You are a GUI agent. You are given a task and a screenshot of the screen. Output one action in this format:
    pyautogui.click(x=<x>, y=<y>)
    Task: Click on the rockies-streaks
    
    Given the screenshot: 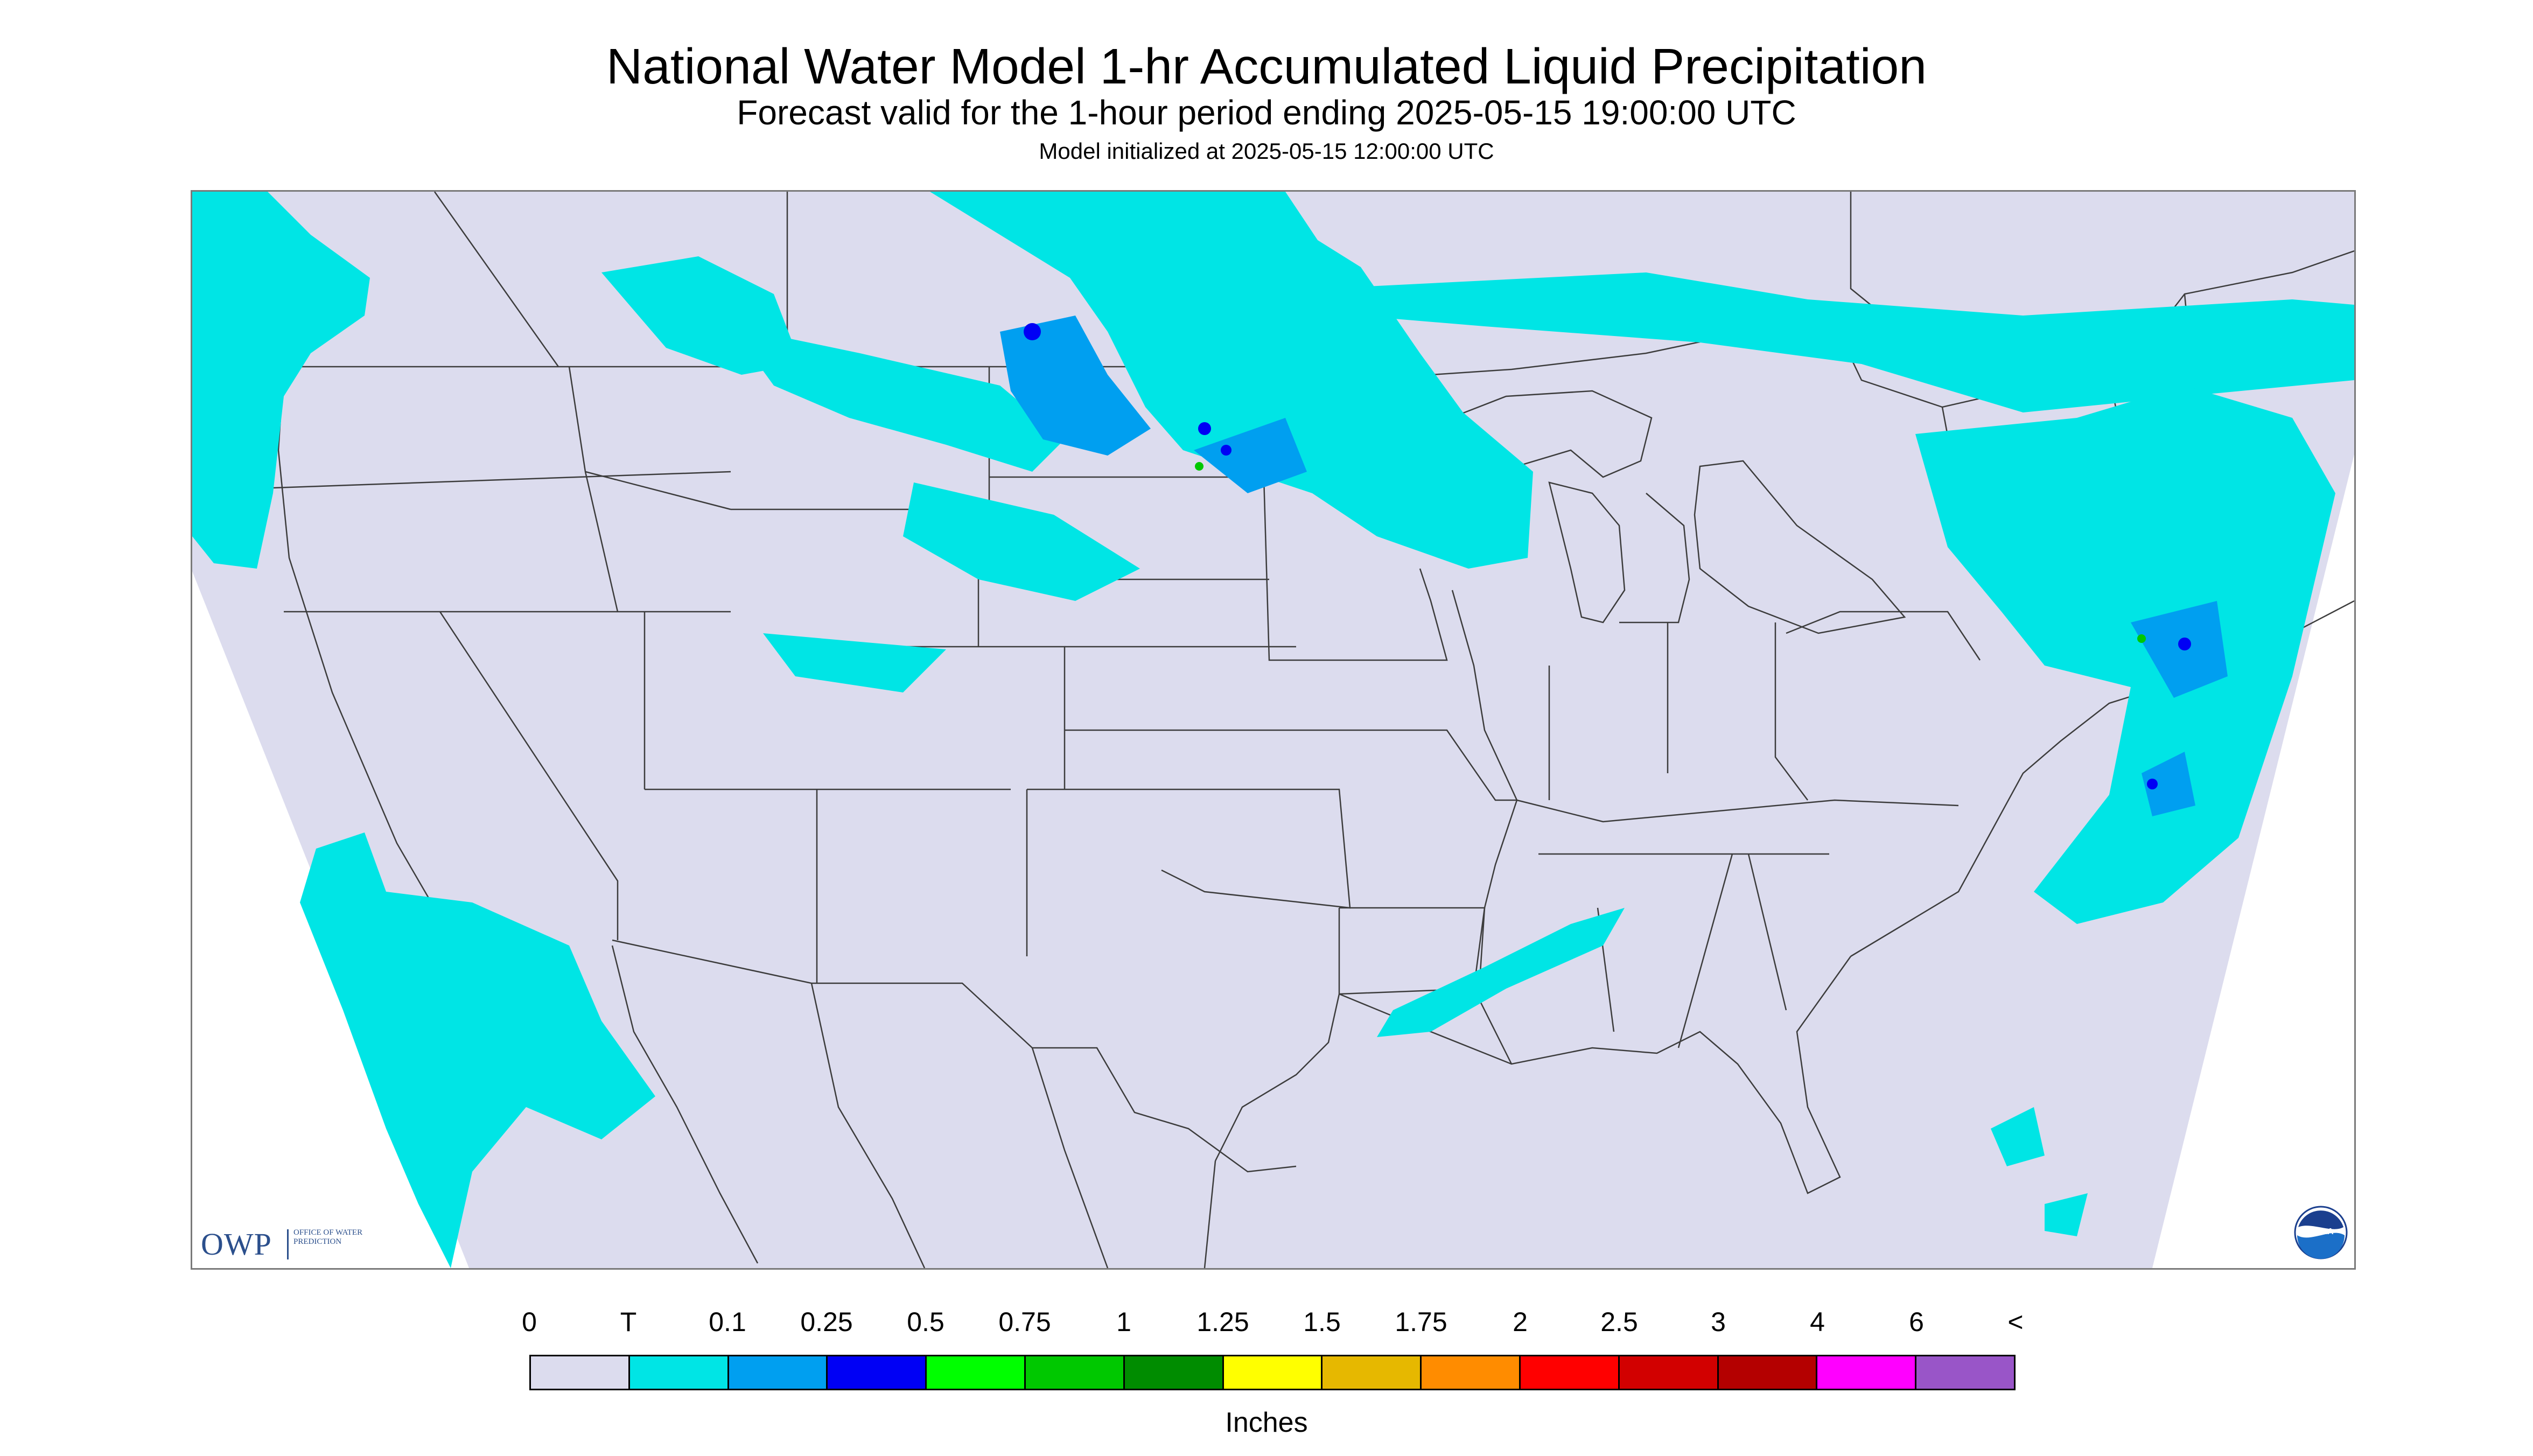 What is the action you would take?
    pyautogui.click(x=870, y=428)
    